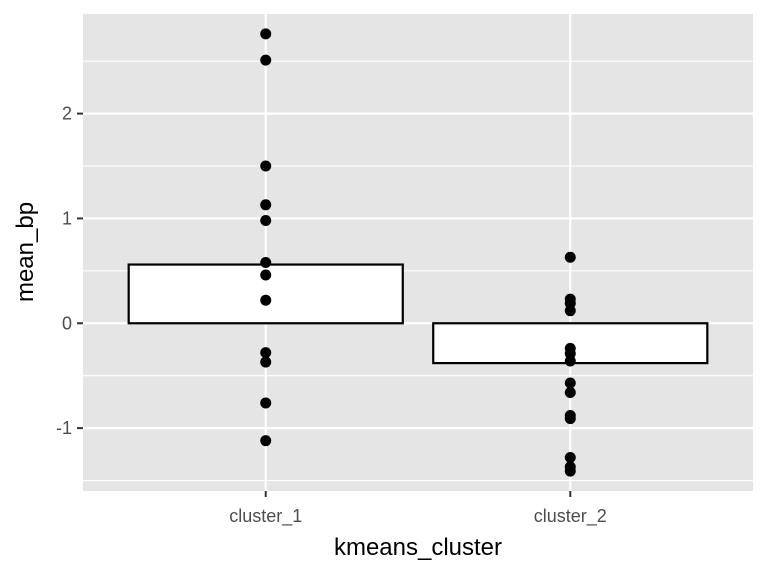  Describe the element at coordinates (67, 218) in the screenshot. I see `y-tick-label: 1` at that location.